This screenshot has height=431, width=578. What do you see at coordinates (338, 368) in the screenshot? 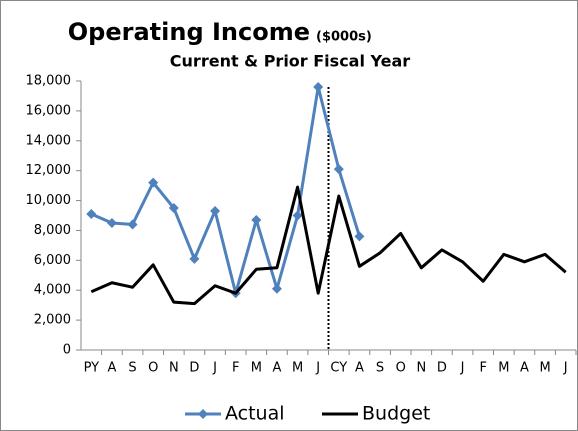
I see `x-tick-label: CY` at bounding box center [338, 368].